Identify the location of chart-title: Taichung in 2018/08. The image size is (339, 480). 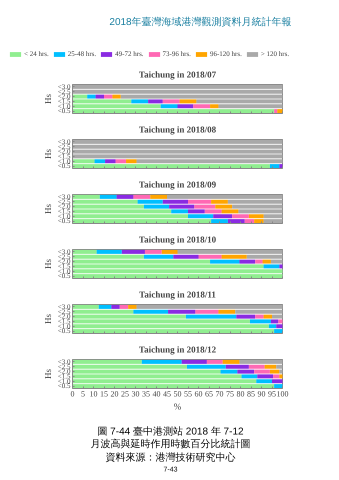
(177, 129).